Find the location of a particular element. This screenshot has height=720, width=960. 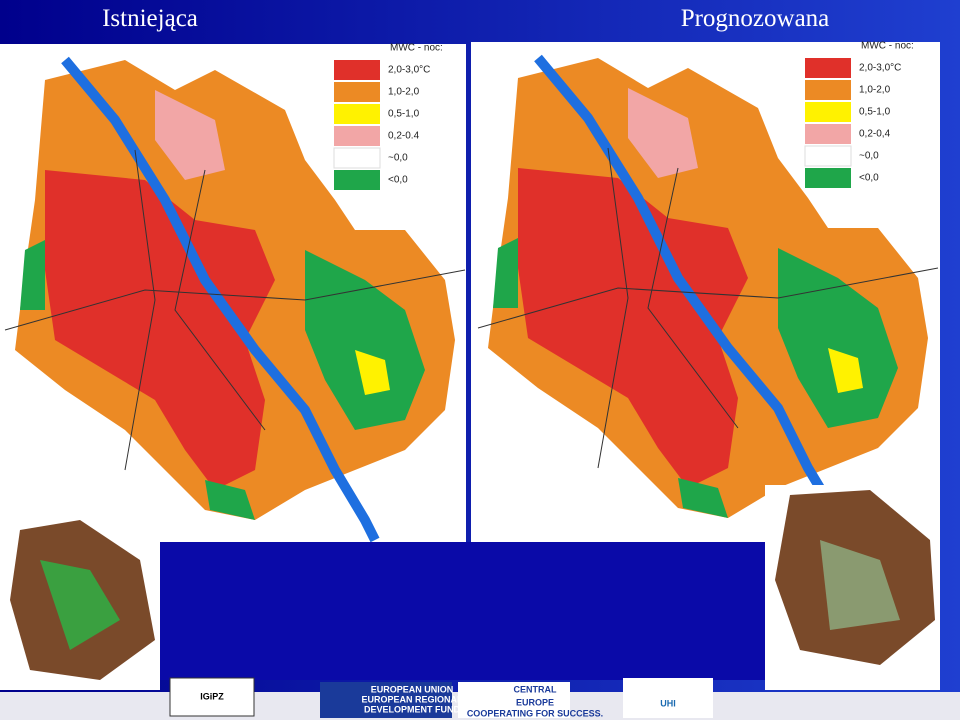

map-title: Prognozowana is located at coordinates (755, 18).